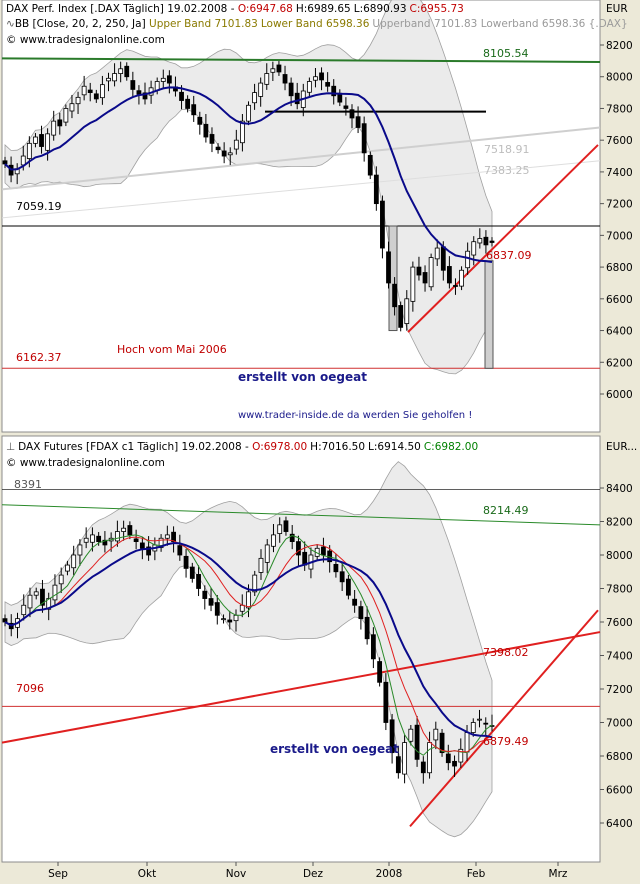 This screenshot has width=640, height=884. I want to click on label-8214: 8214.49, so click(506, 510).